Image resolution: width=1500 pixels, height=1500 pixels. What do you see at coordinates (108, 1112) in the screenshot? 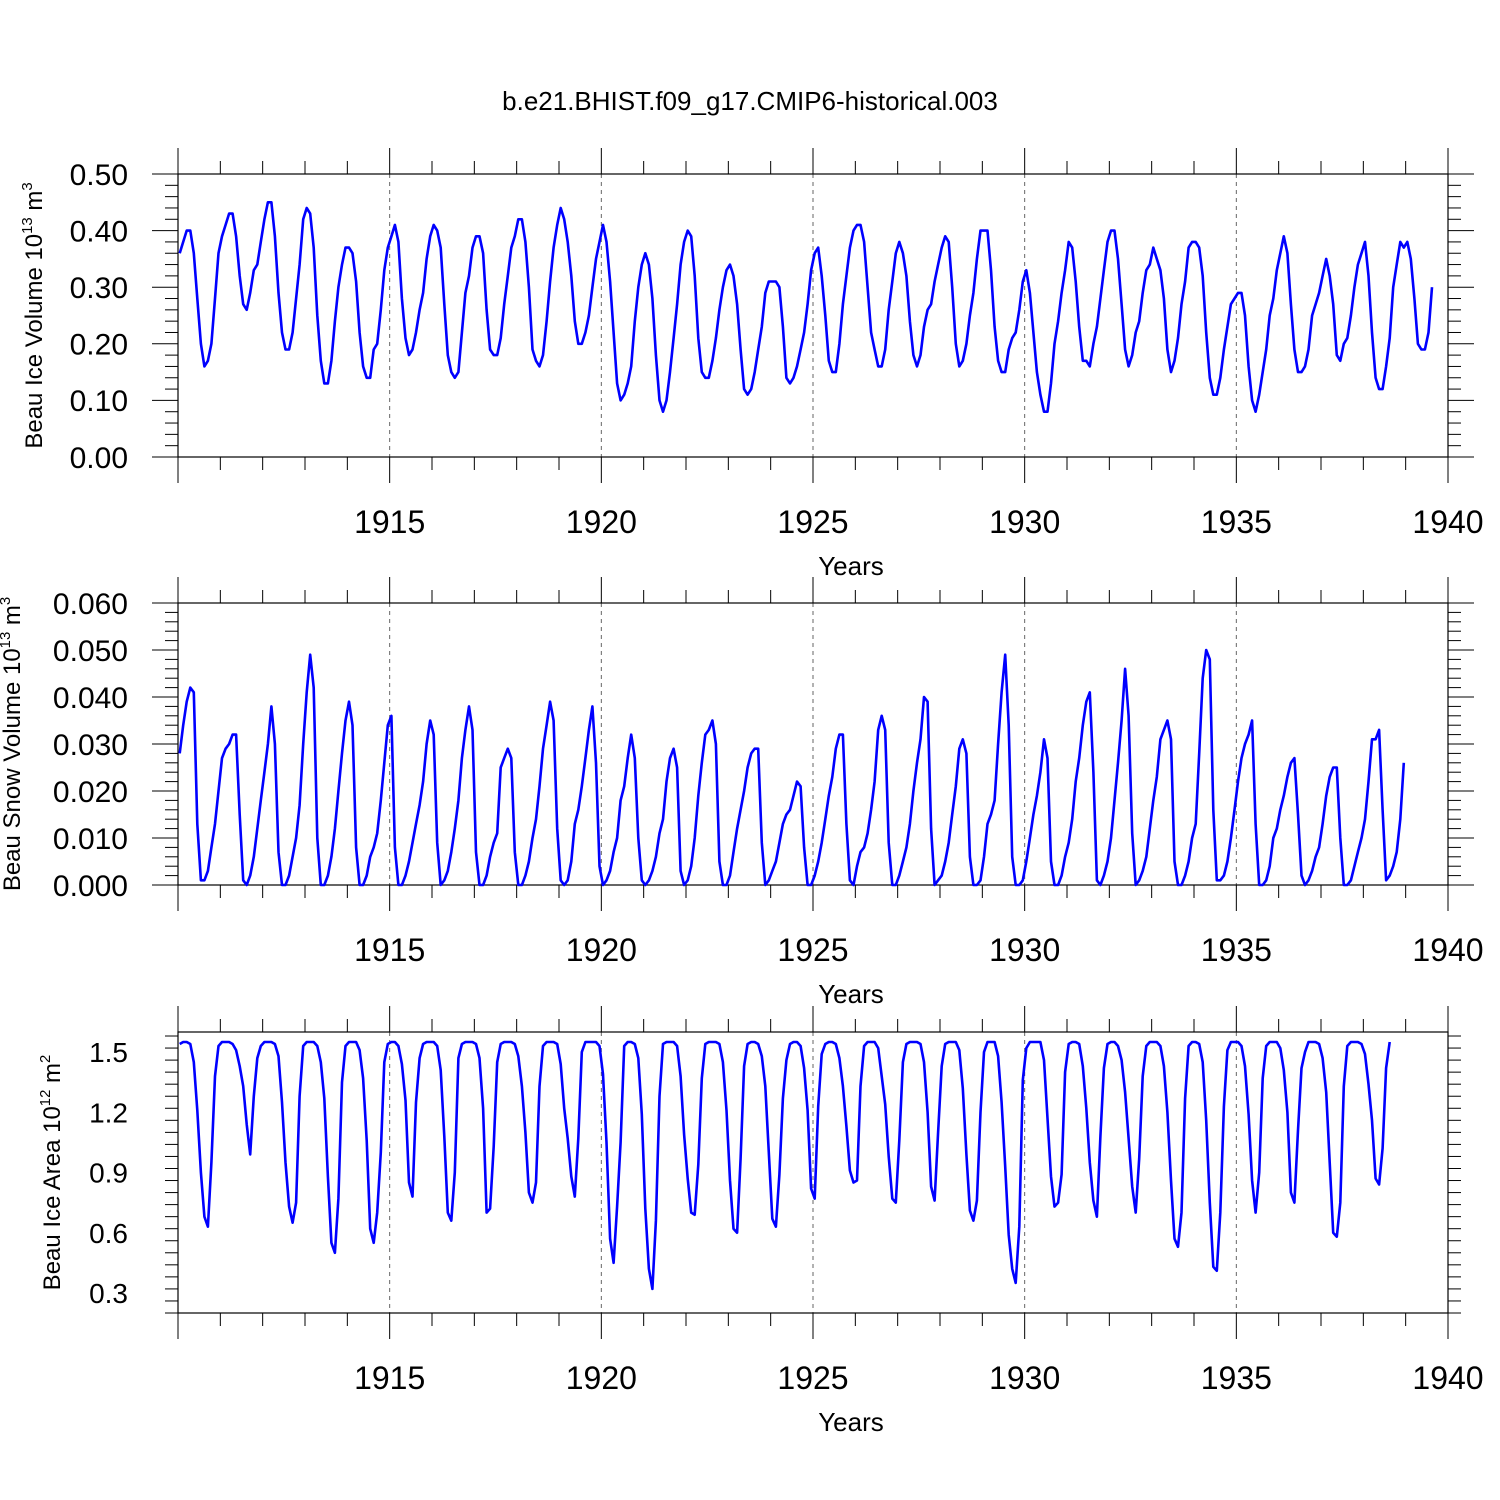
I see `y-tick-label: 1.2` at bounding box center [108, 1112].